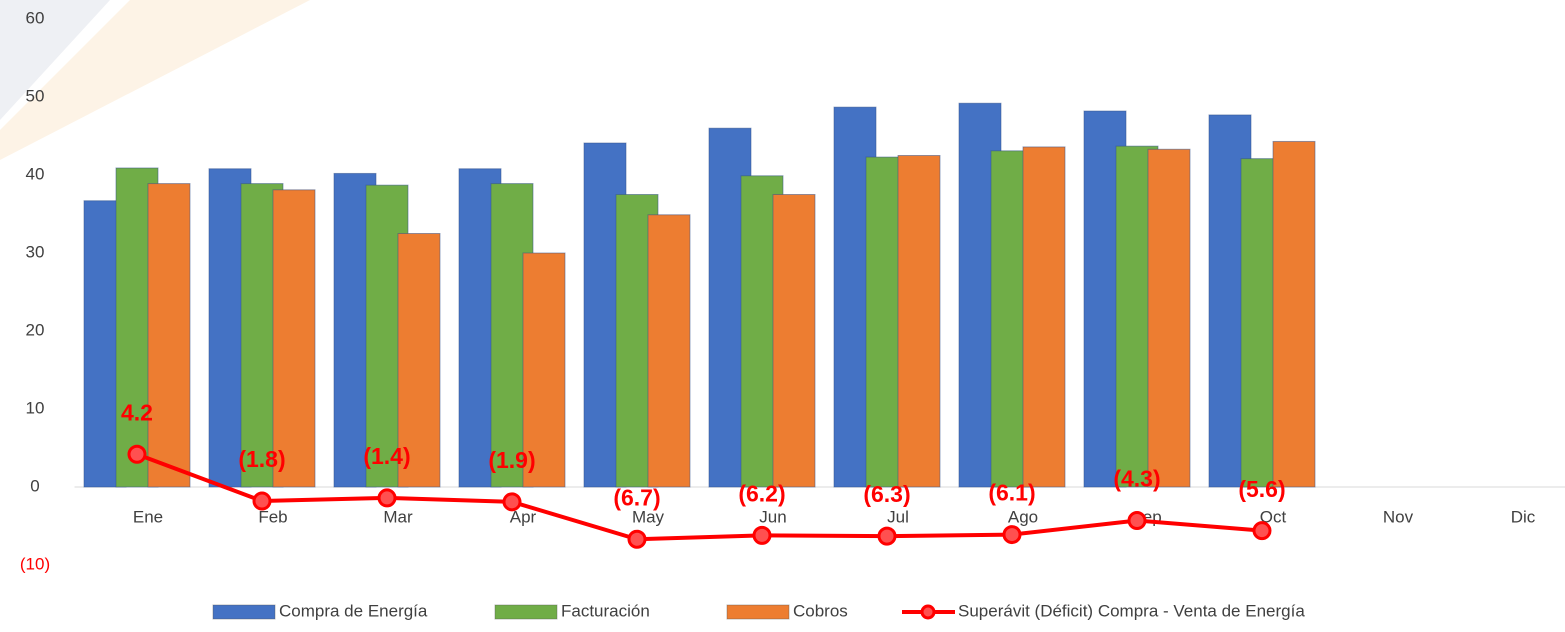 The height and width of the screenshot is (632, 1565). What do you see at coordinates (605, 610) in the screenshot?
I see `legend-label: Facturación` at bounding box center [605, 610].